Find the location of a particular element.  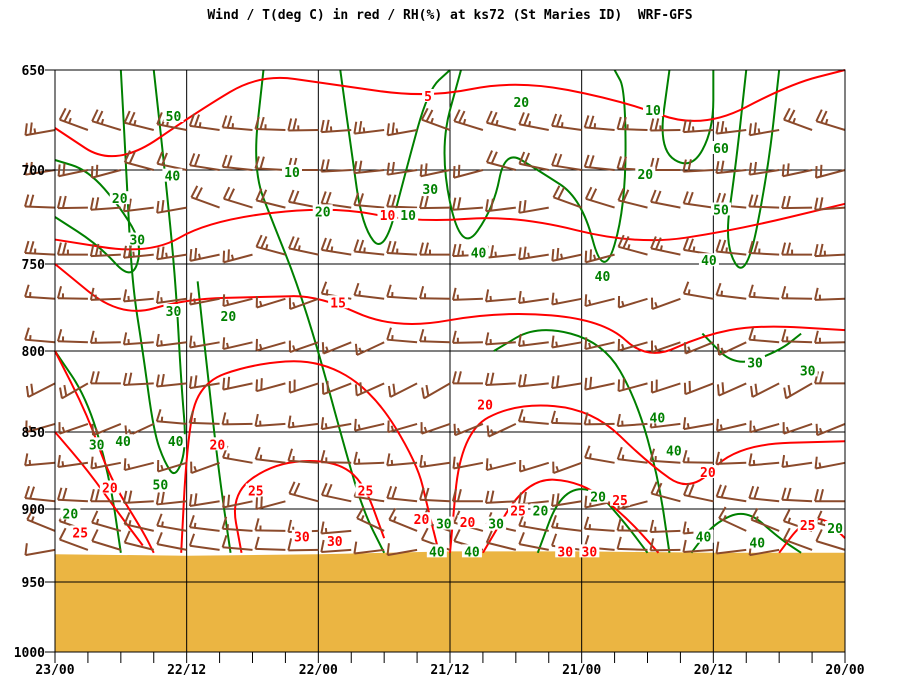

rh-contour-label: 10 is located at coordinates (408, 216).